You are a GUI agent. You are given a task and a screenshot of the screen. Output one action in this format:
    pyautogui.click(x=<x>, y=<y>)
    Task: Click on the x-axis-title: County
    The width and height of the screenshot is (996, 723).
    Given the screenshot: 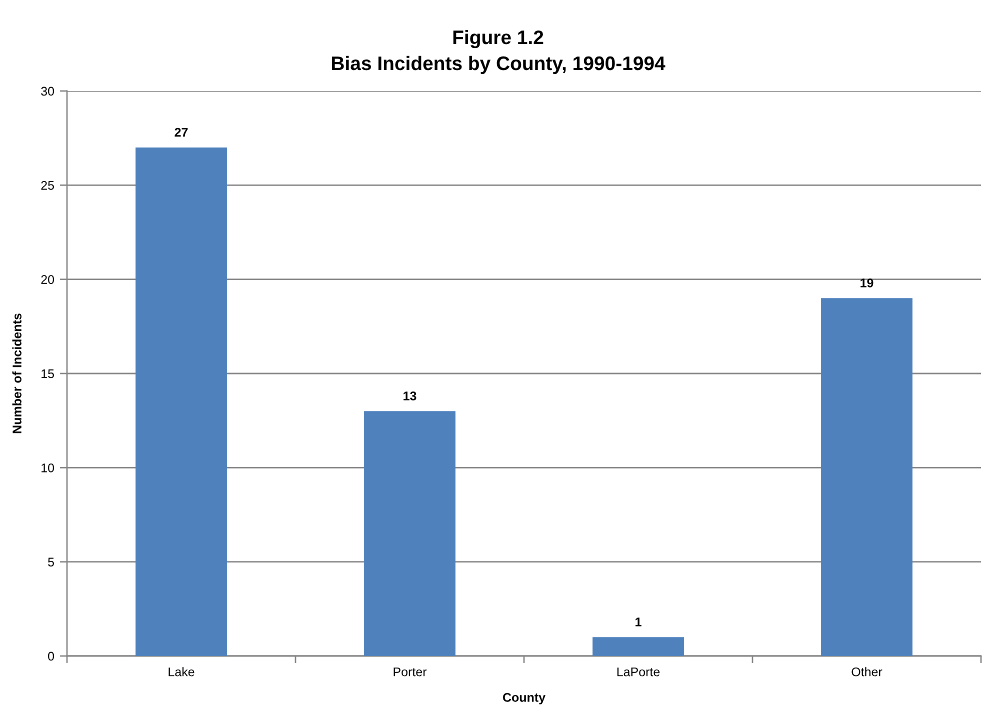 What is the action you would take?
    pyautogui.click(x=524, y=698)
    